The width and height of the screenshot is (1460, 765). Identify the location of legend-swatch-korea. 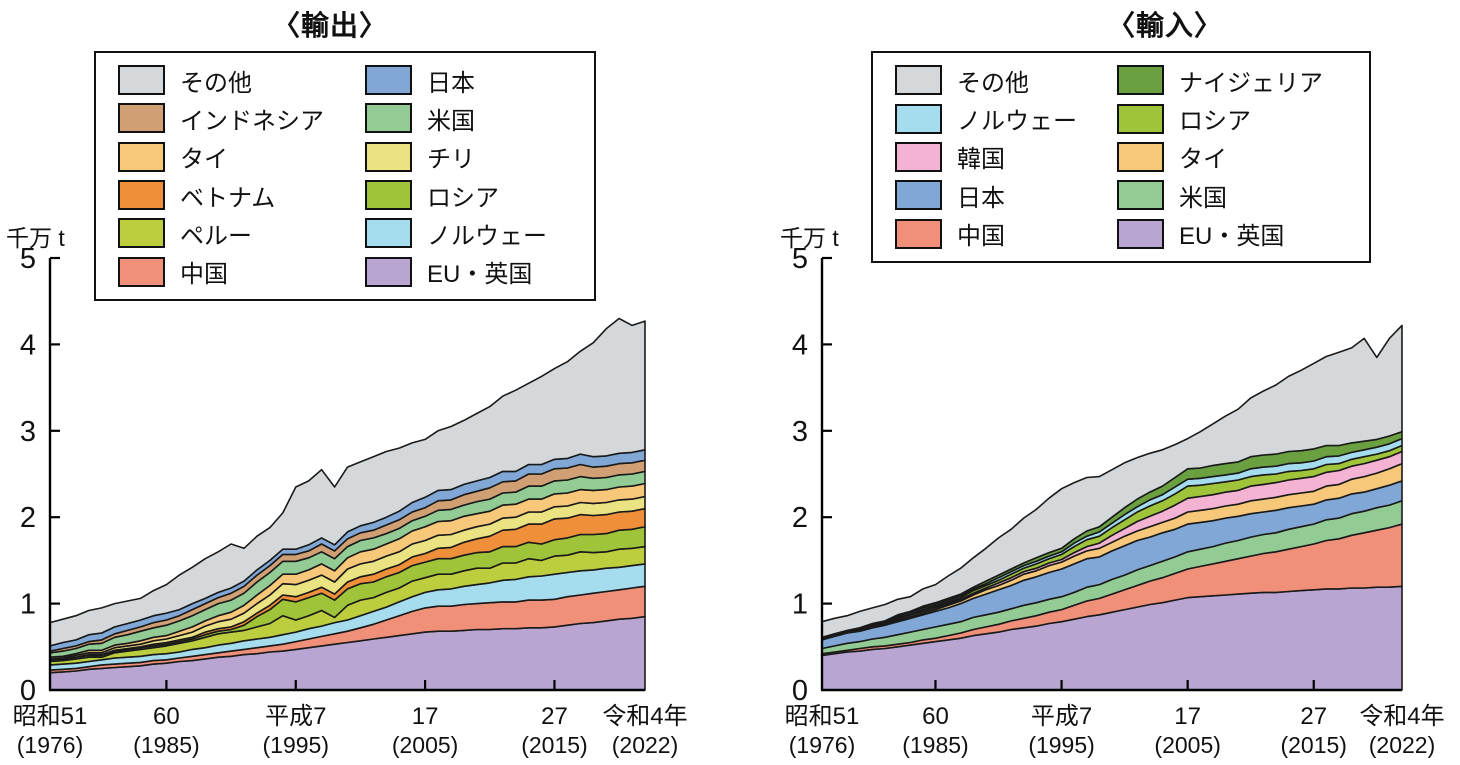
(918, 156).